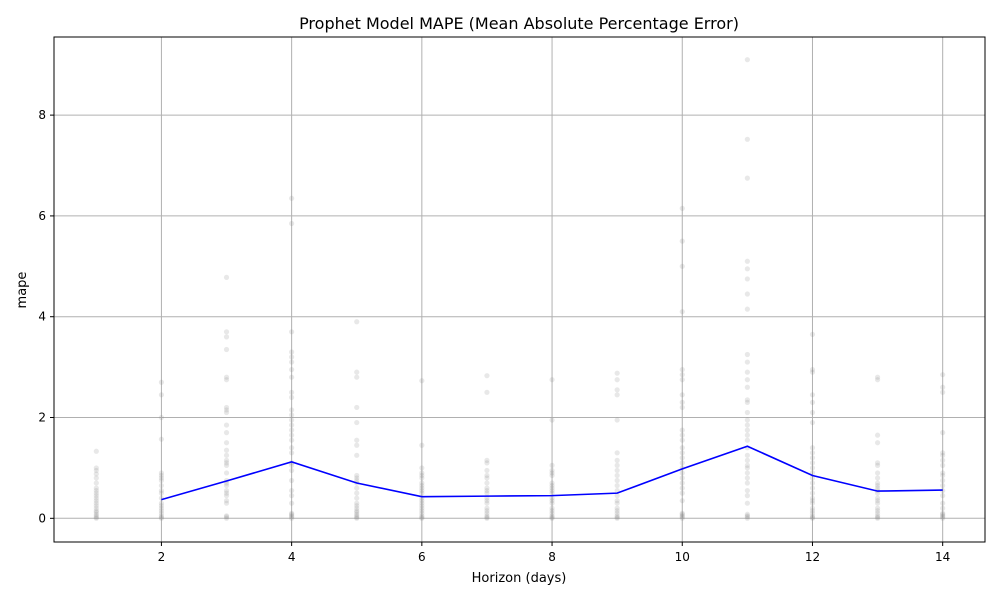 The height and width of the screenshot is (600, 1000). Describe the element at coordinates (552, 557) in the screenshot. I see `x-tick-label: 8` at that location.